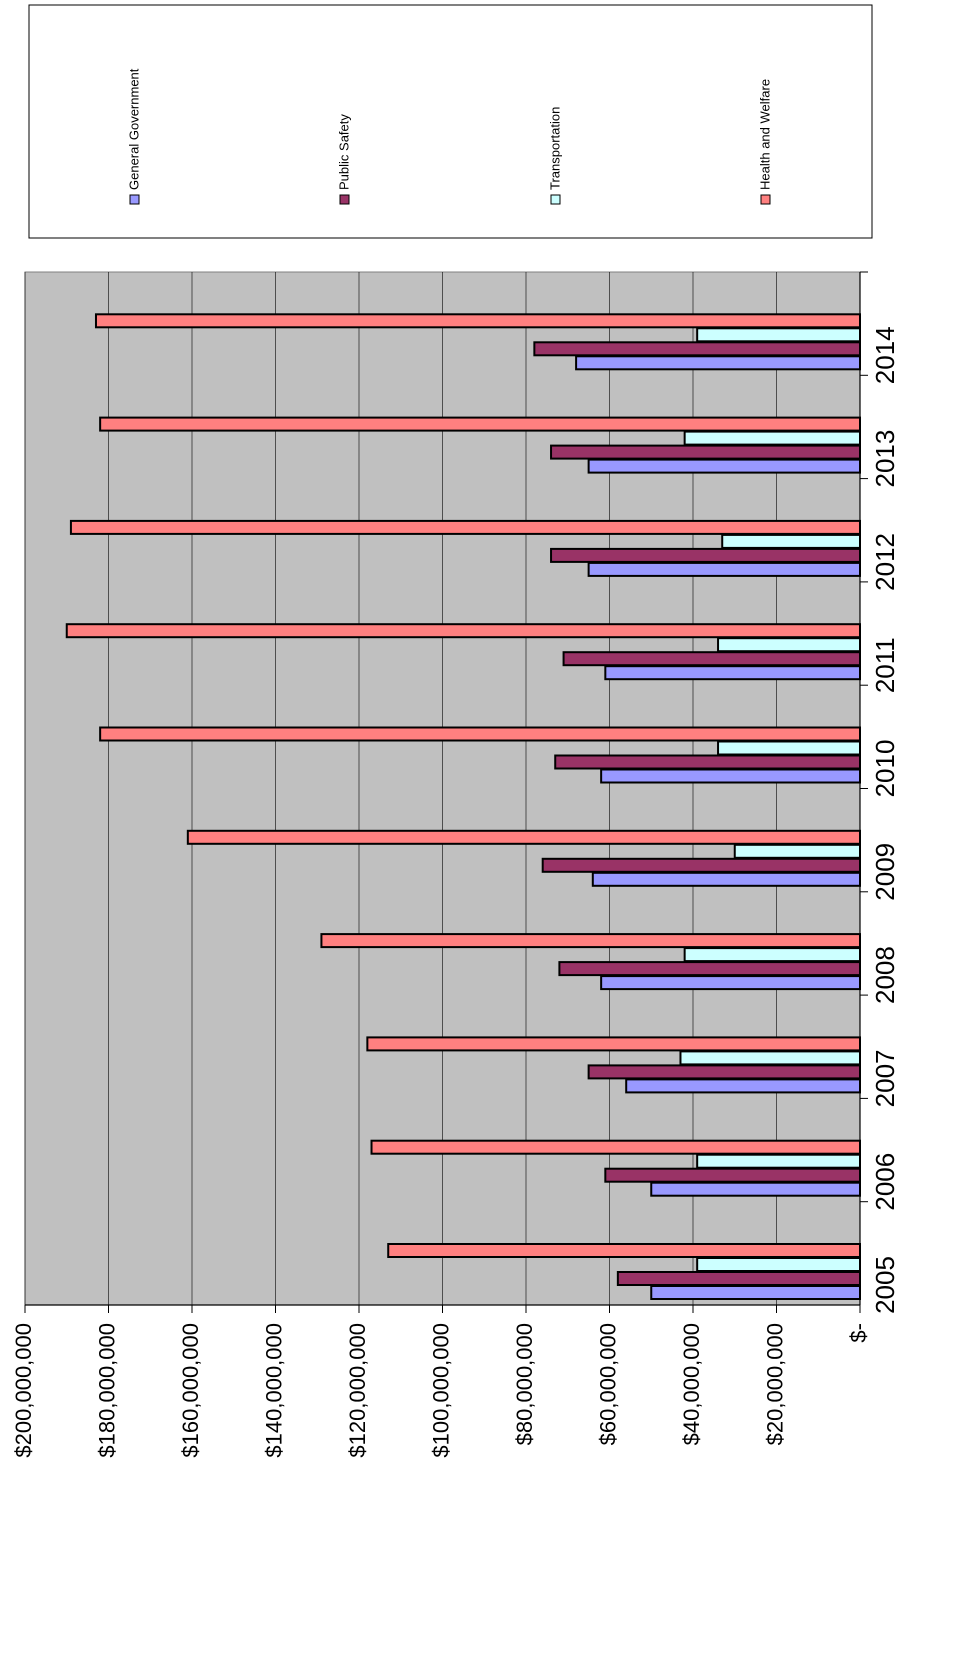 The height and width of the screenshot is (1665, 966). I want to click on legend-entry: Public Safety, so click(343, 159).